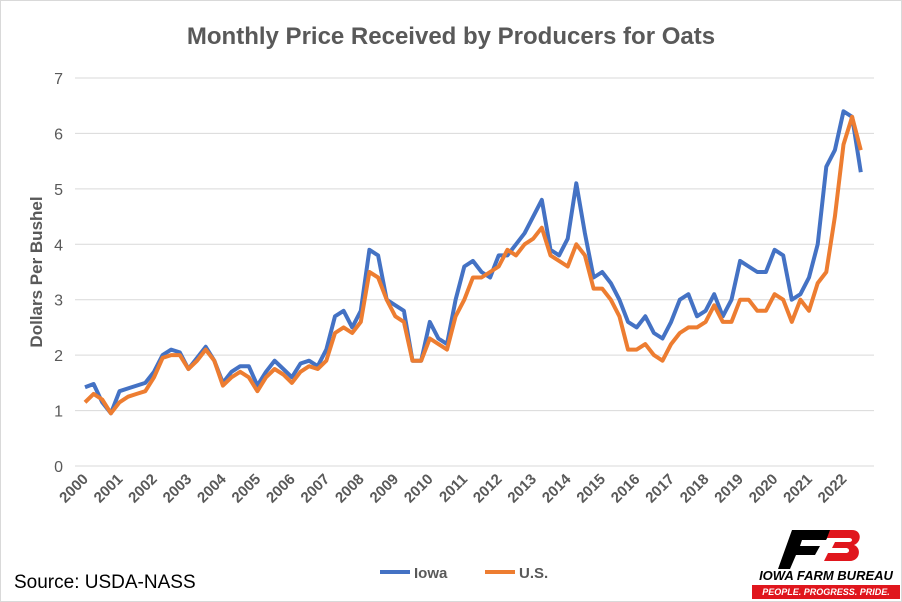  I want to click on legend-label: Iowa, so click(431, 573).